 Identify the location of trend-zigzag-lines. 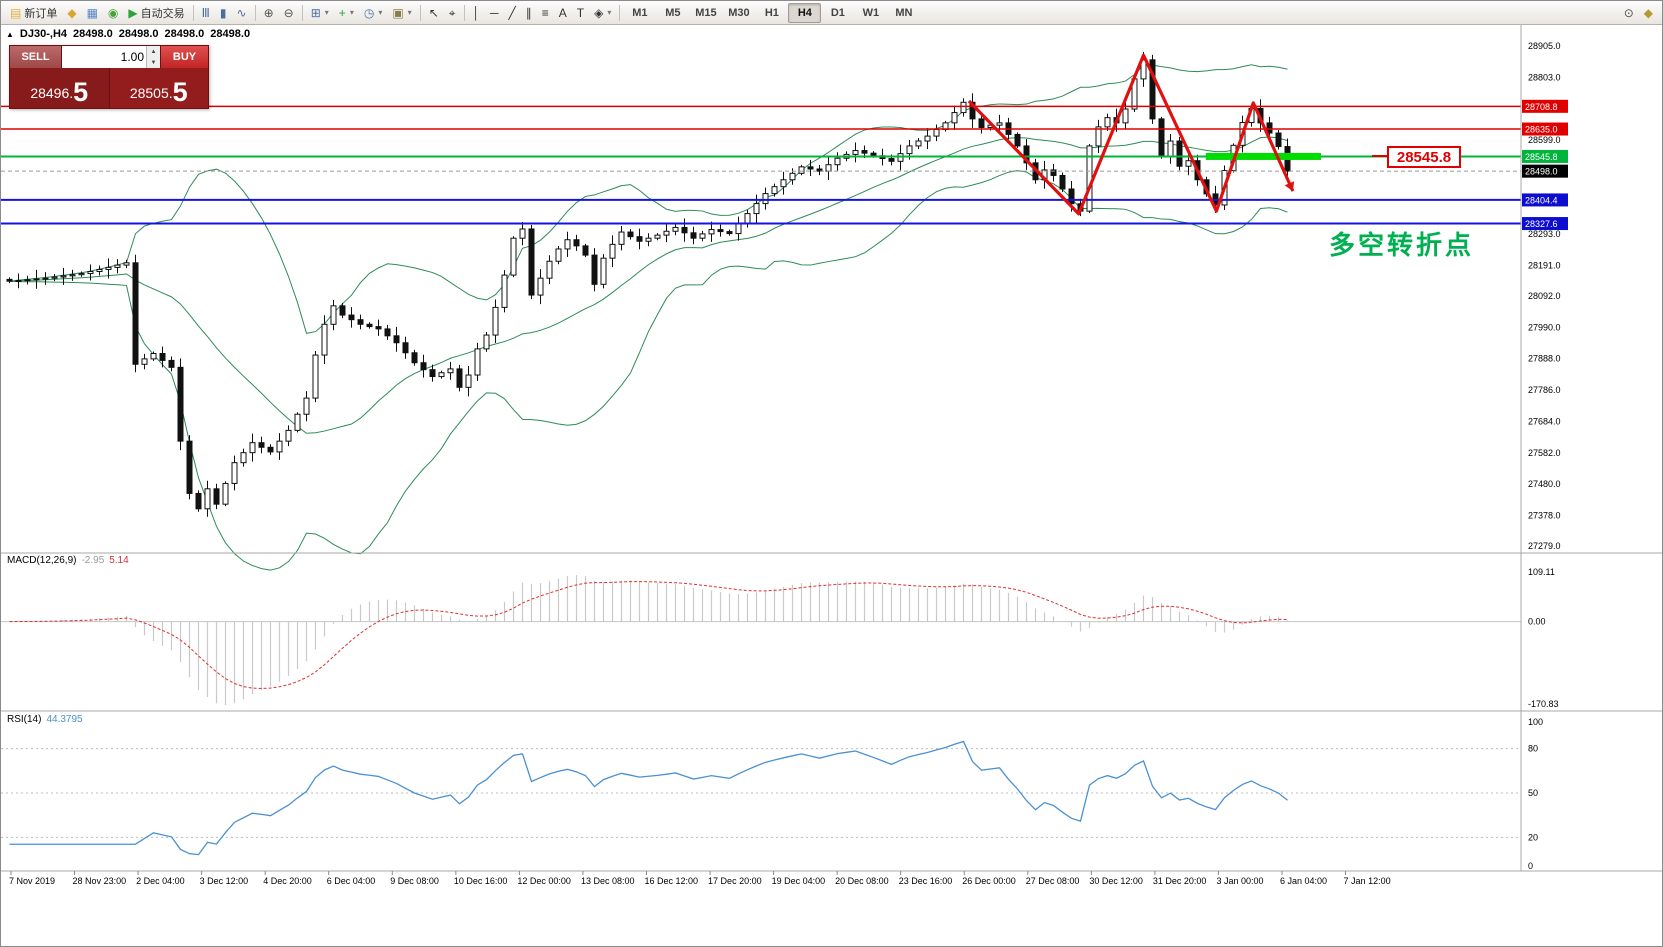
(1131, 134).